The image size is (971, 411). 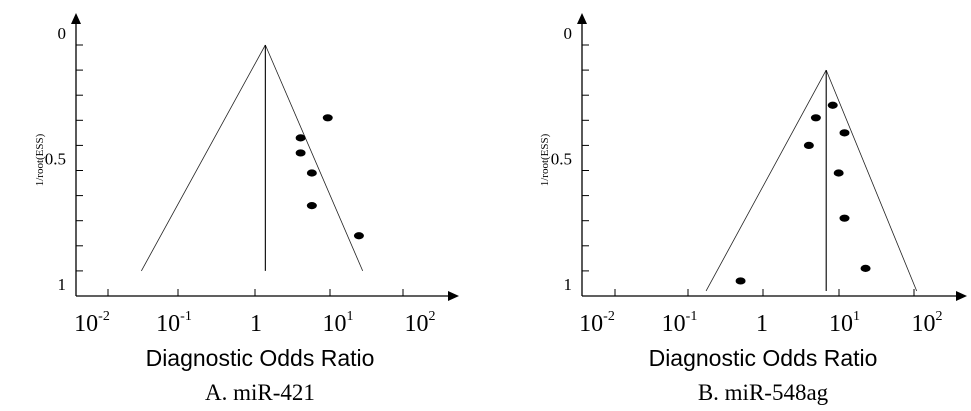 I want to click on panel-b-y-axis-arrow-icon, so click(x=582, y=18).